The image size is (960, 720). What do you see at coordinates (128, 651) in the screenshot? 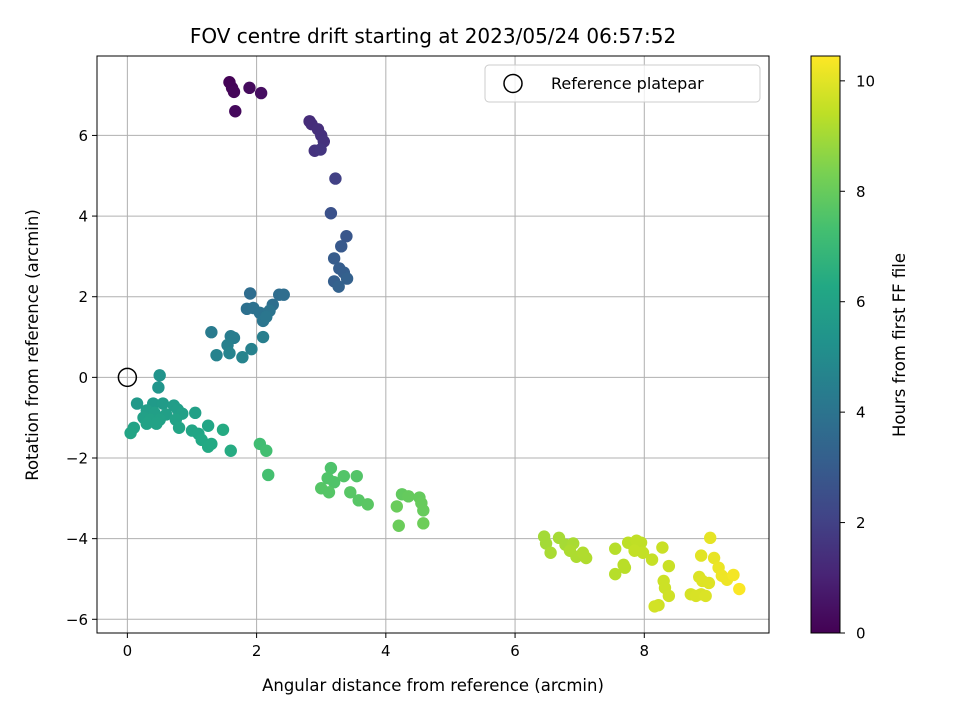
I see `x-tick-label: 0` at bounding box center [128, 651].